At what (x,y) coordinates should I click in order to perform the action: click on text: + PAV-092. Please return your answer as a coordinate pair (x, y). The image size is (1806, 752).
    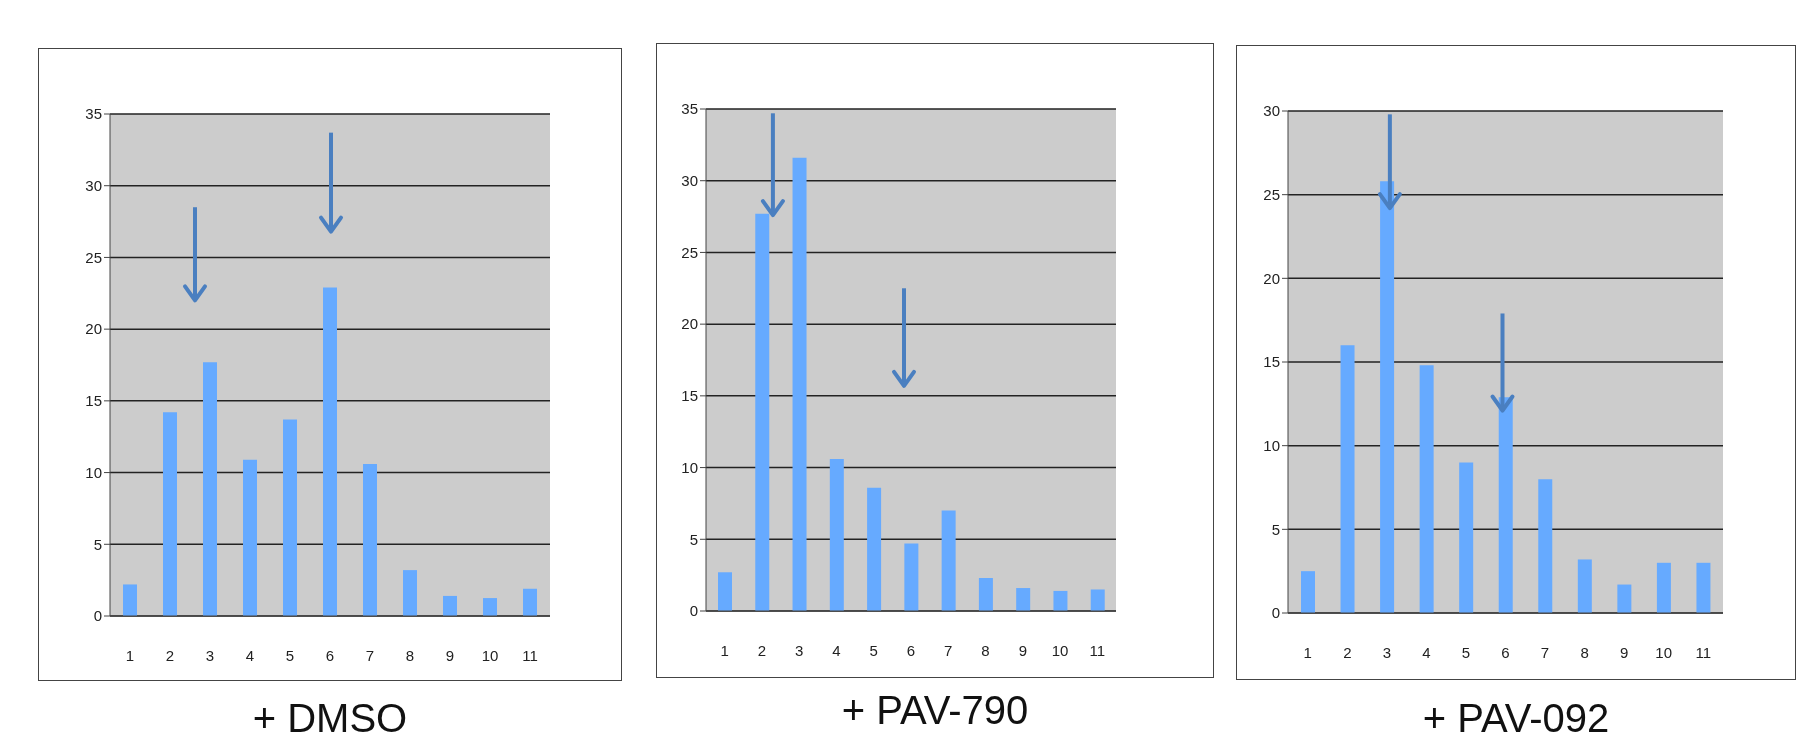
    Looking at the image, I should click on (1516, 718).